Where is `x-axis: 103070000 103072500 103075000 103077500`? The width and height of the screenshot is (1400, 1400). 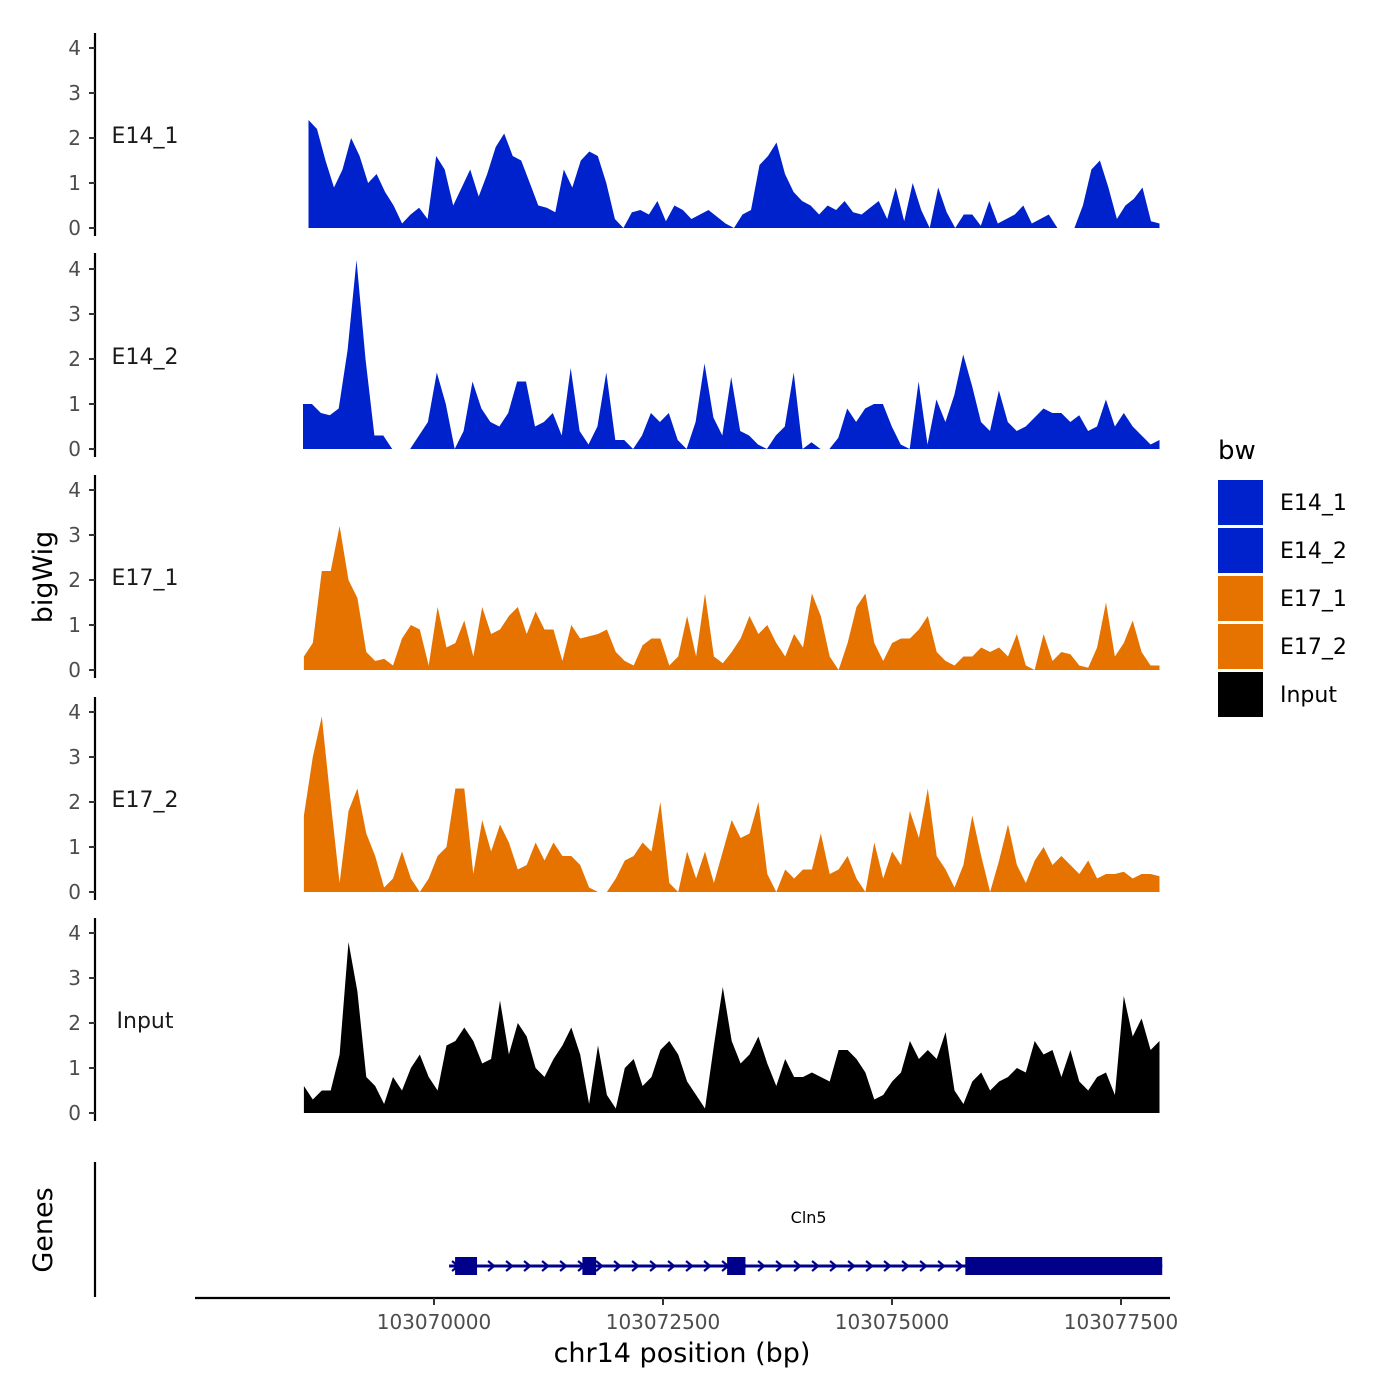
x-axis: 103070000 103072500 103075000 103077500 is located at coordinates (687, 1315).